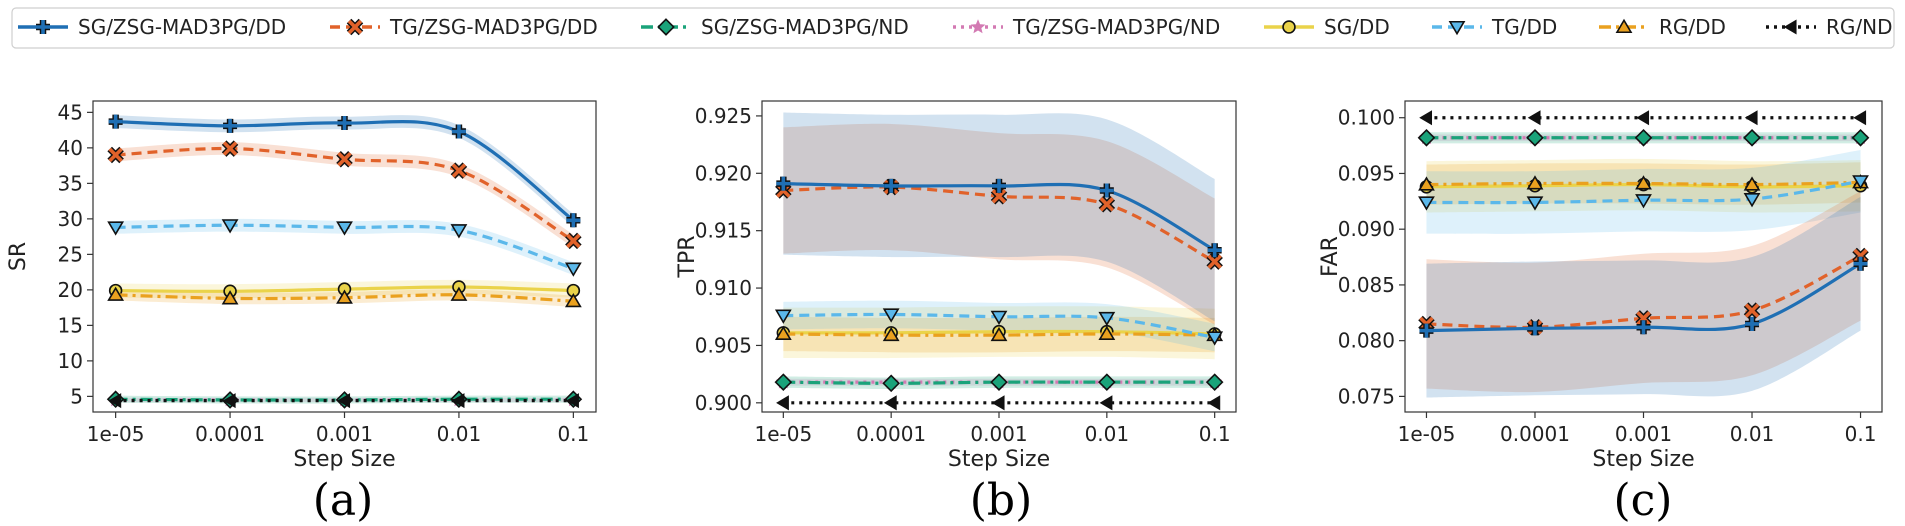  Describe the element at coordinates (70, 183) in the screenshot. I see `y-tick-label: 35` at that location.